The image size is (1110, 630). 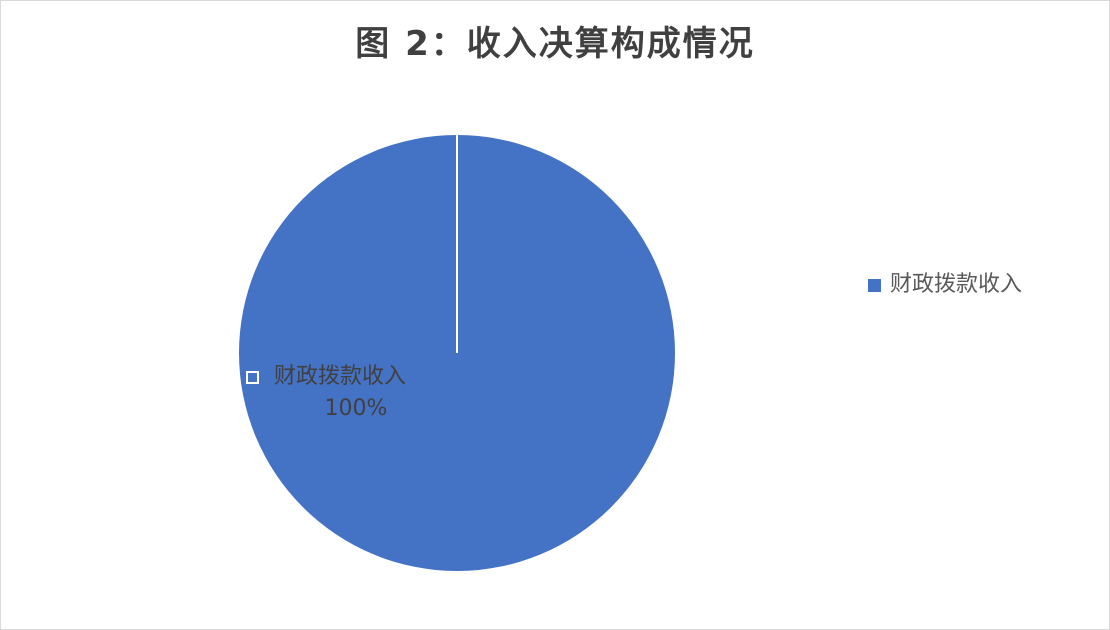 What do you see at coordinates (351, 393) in the screenshot?
I see `pie-data-label: 财政拨款收入 100%` at bounding box center [351, 393].